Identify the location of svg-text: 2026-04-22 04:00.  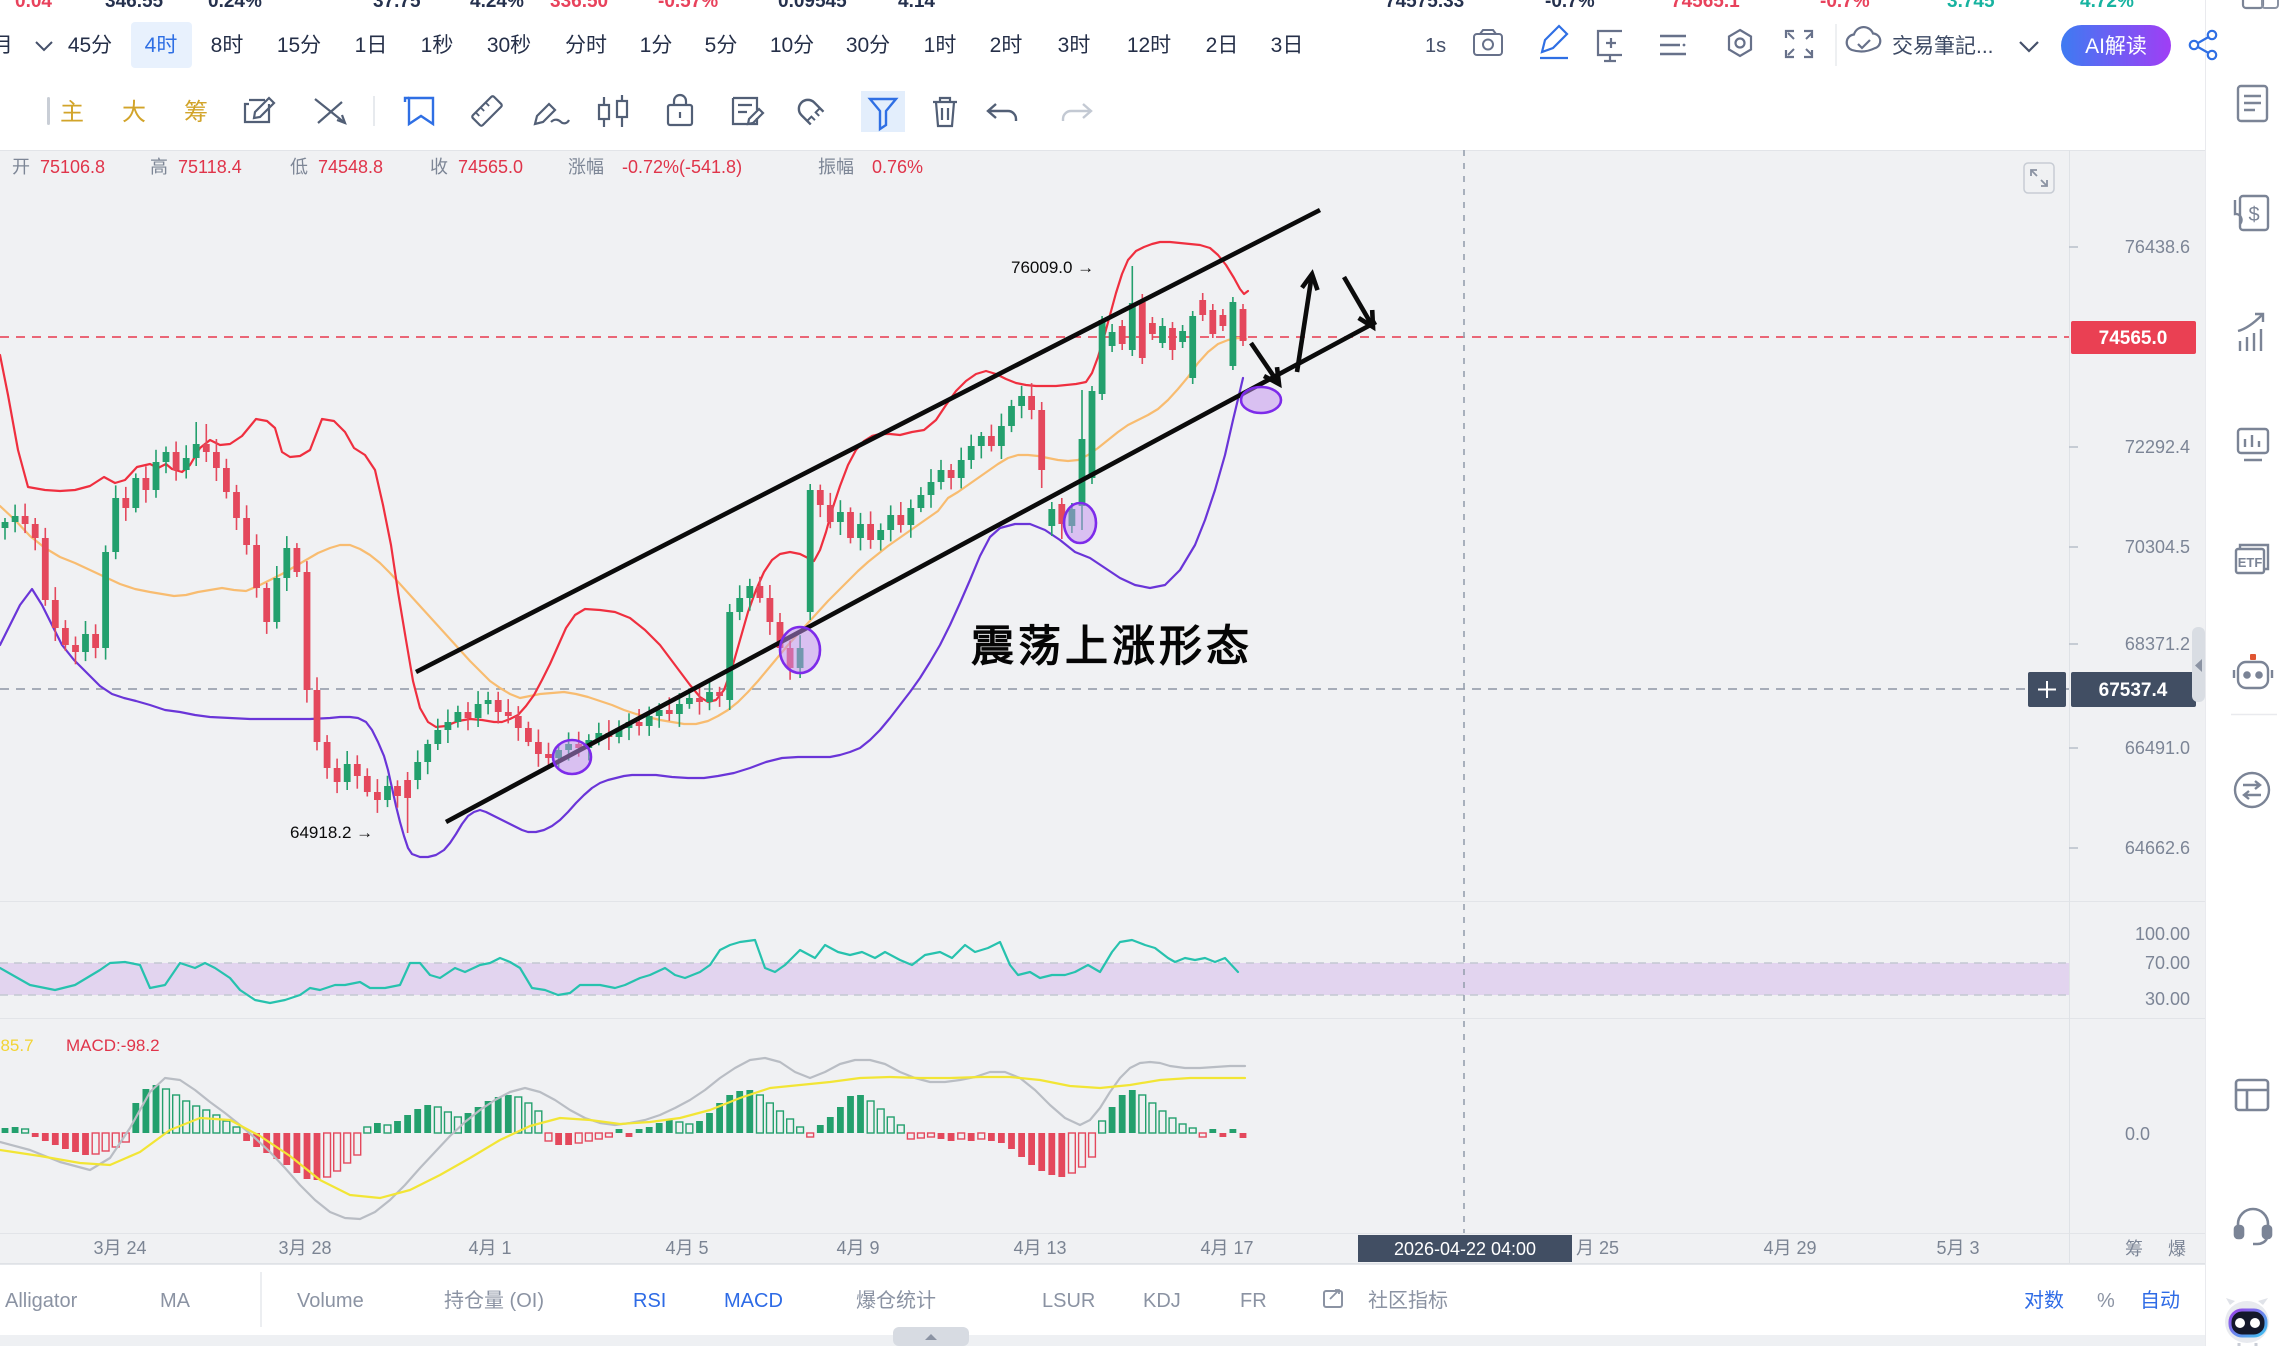
(1465, 1249).